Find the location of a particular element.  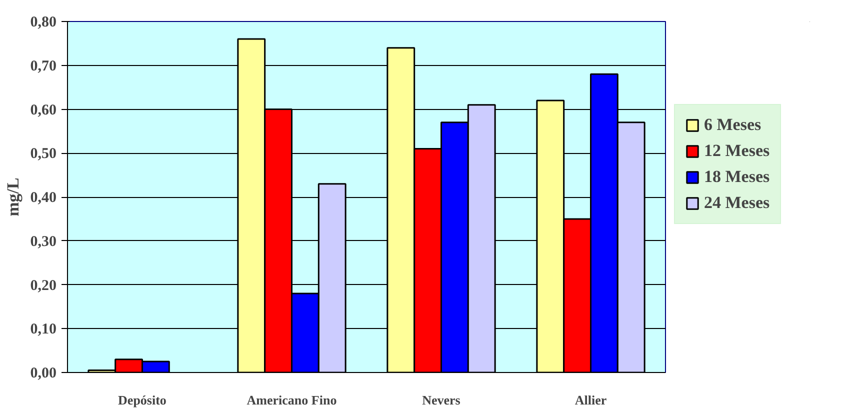

legend-label: 6 Meses is located at coordinates (733, 125).